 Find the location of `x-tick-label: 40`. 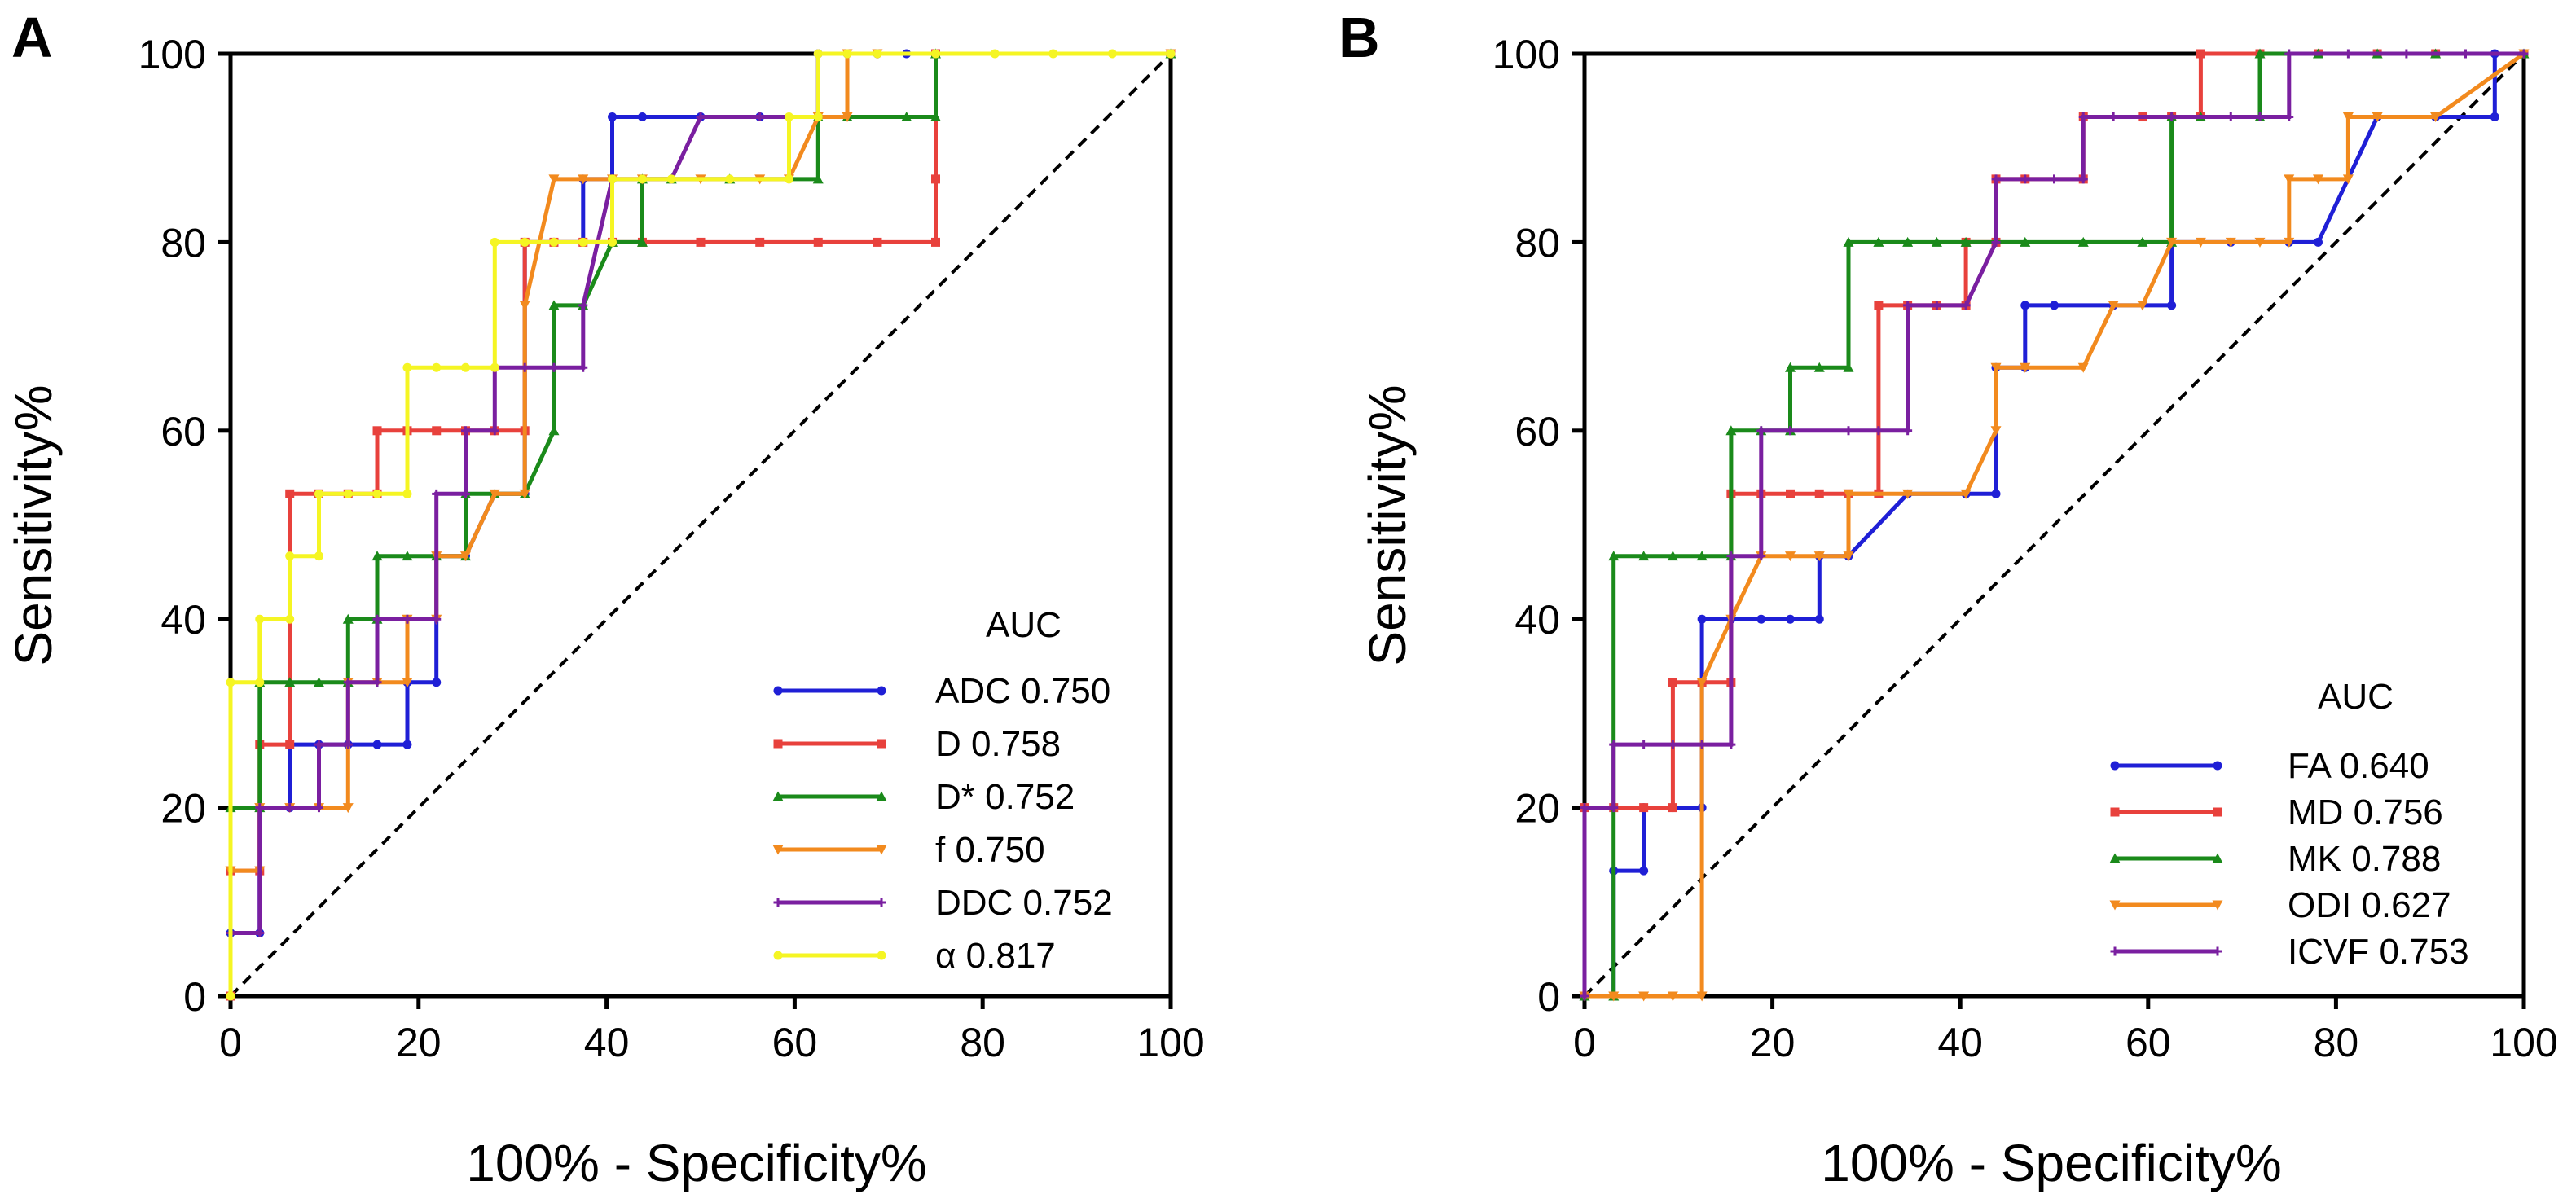

x-tick-label: 40 is located at coordinates (607, 1042).